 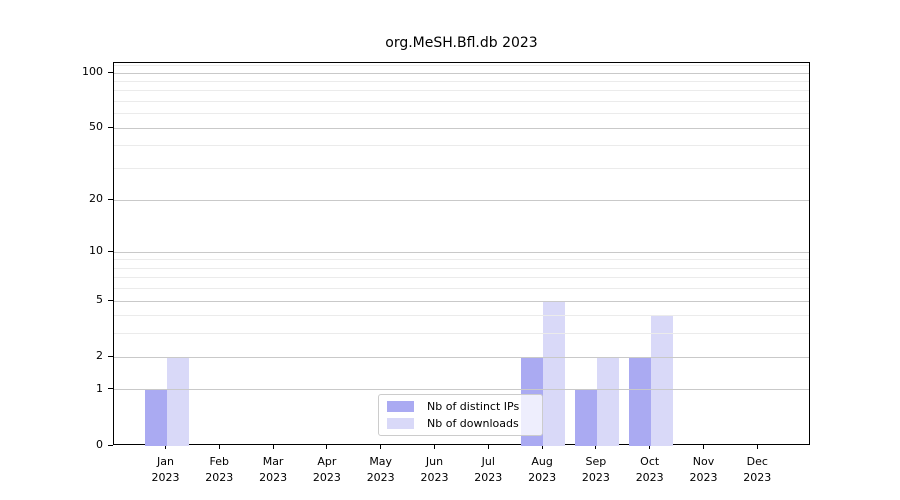 What do you see at coordinates (703, 469) in the screenshot?
I see `x-tick-label: Nov 2023` at bounding box center [703, 469].